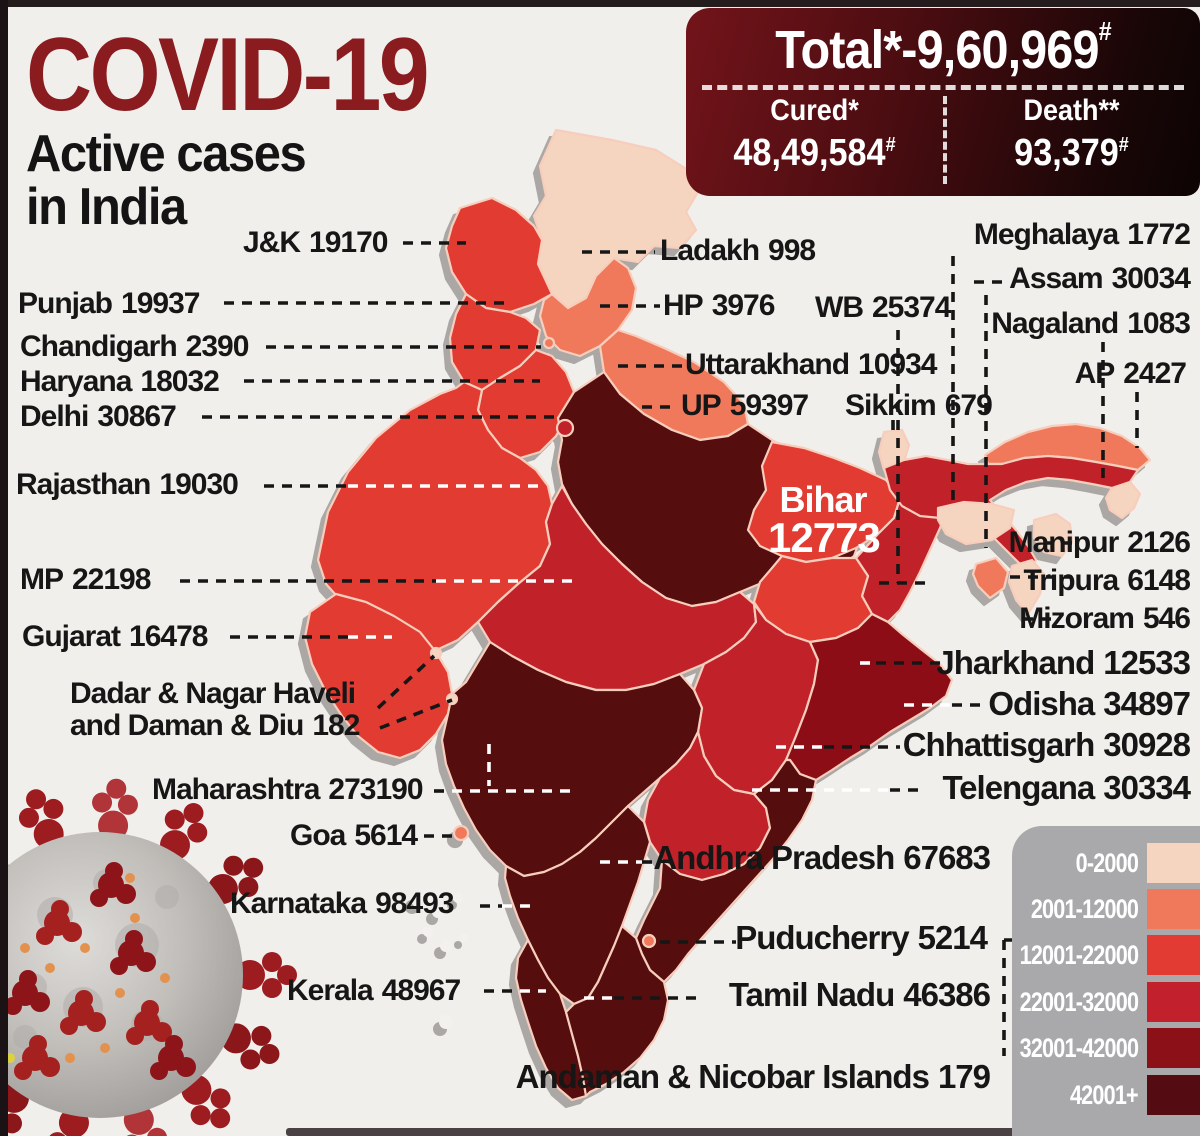  What do you see at coordinates (600, 3) in the screenshot?
I see `frame-top-border` at bounding box center [600, 3].